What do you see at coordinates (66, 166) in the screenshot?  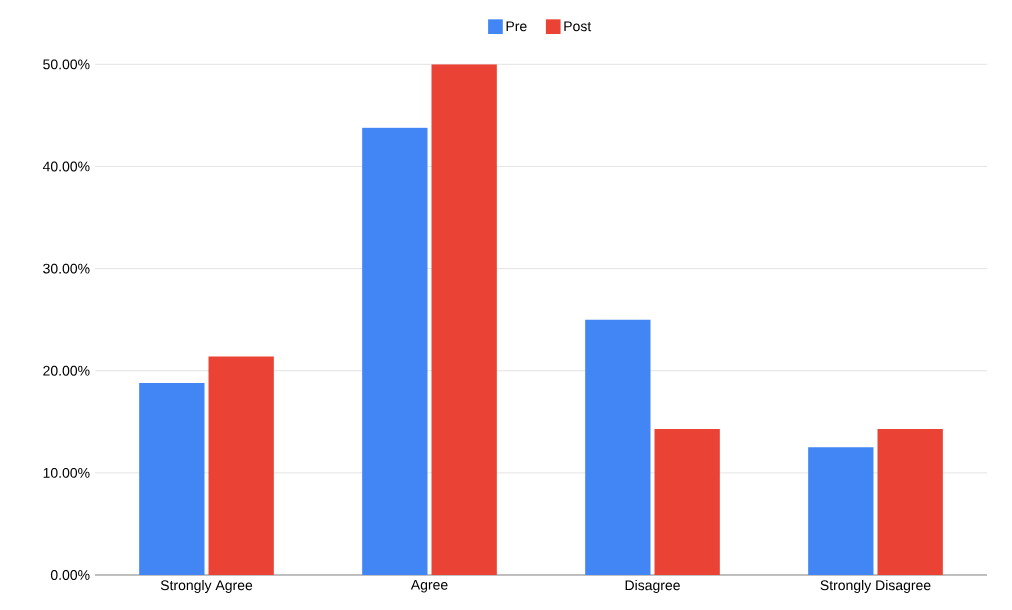 I see `y-tick-label: 40.00%` at bounding box center [66, 166].